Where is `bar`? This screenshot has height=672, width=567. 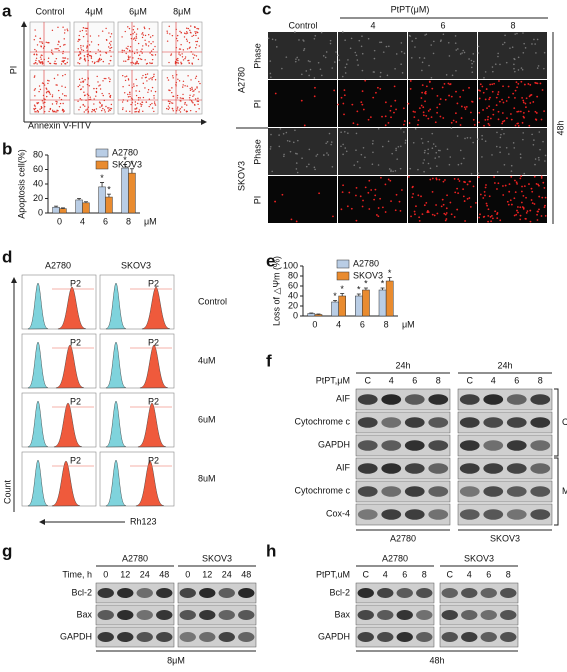
bar is located at coordinates (79, 206).